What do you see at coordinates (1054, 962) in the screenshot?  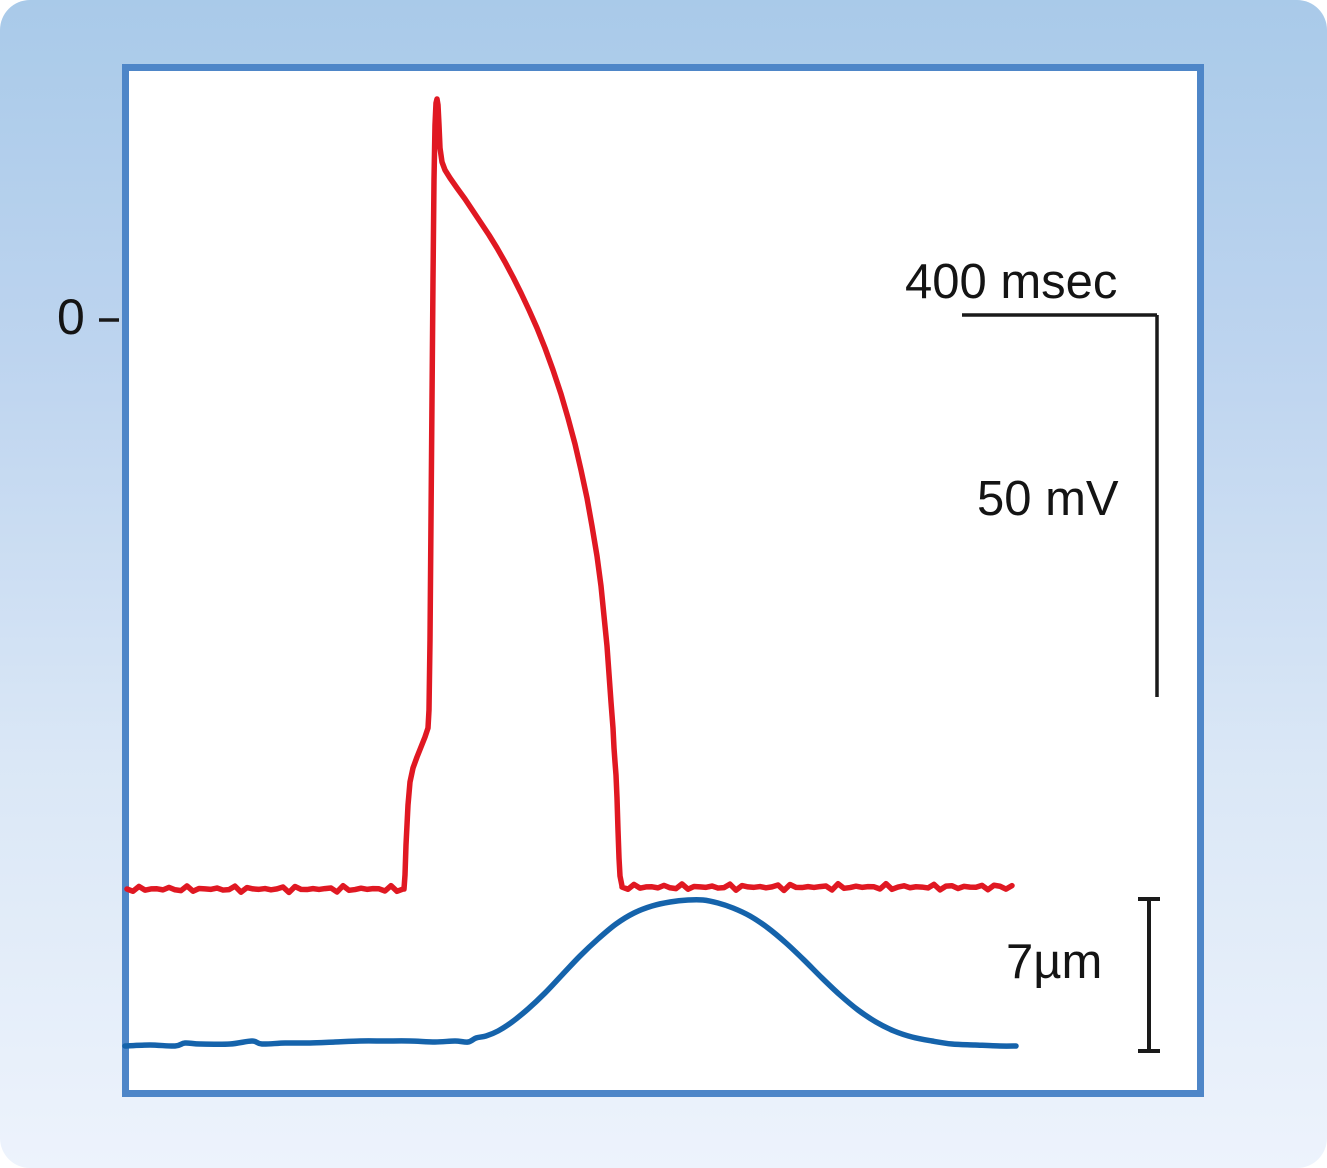 I see `length-scale-label: 7µm` at bounding box center [1054, 962].